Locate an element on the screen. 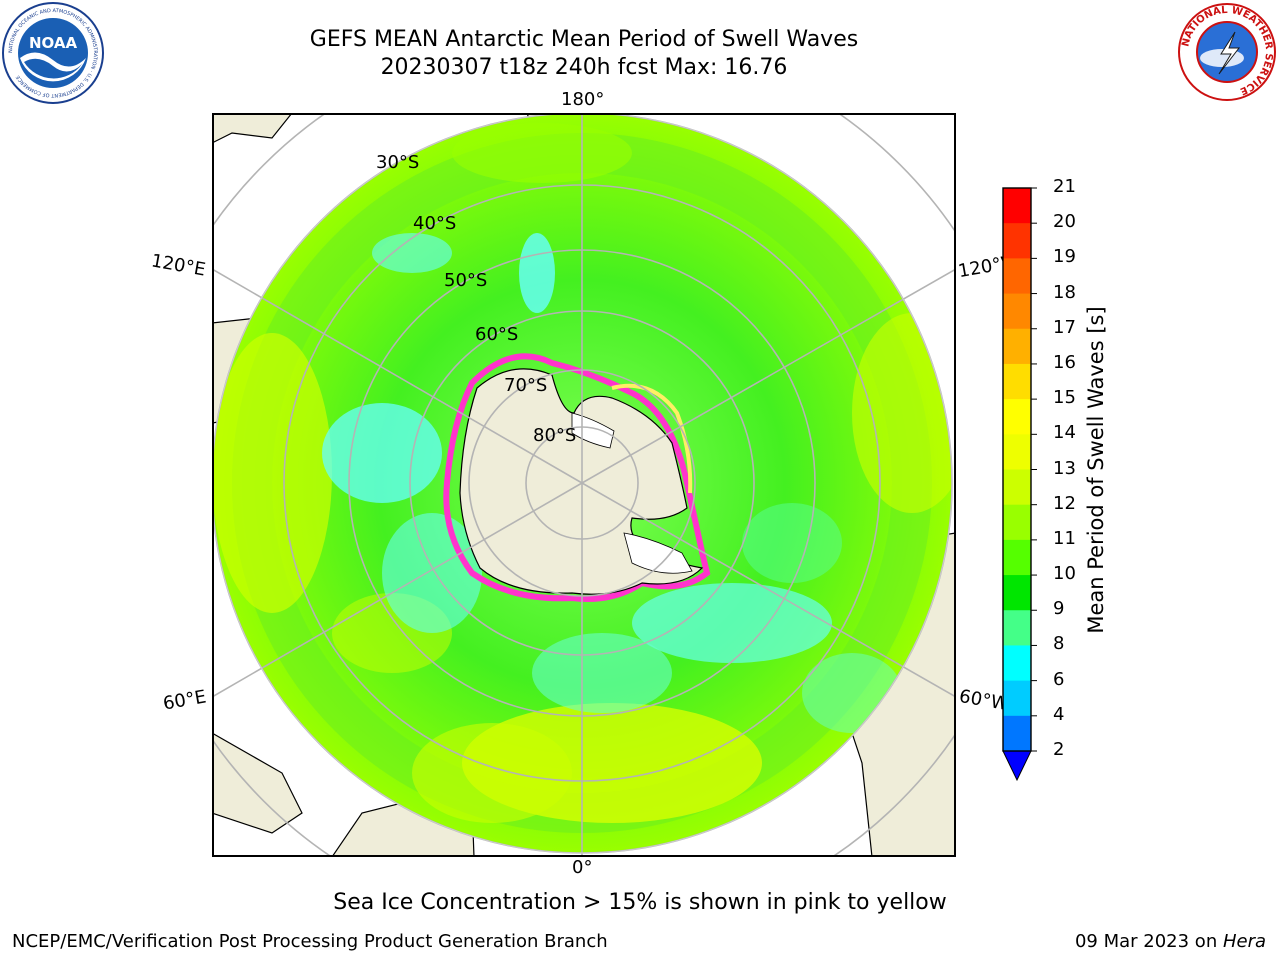 The height and width of the screenshot is (960, 1280). lat-label-60s: 60°S is located at coordinates (497, 334).